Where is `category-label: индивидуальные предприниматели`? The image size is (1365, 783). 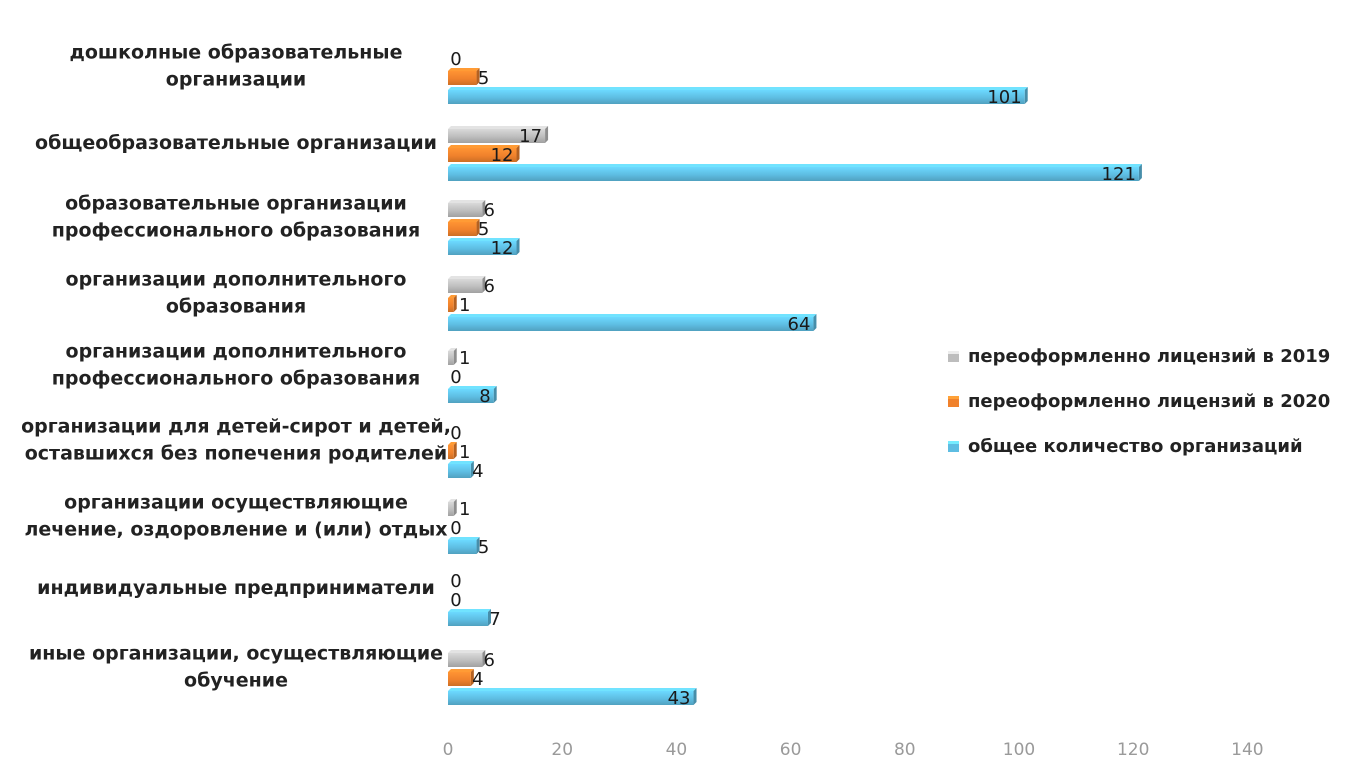
category-label: индивидуальные предприниматели is located at coordinates (236, 588).